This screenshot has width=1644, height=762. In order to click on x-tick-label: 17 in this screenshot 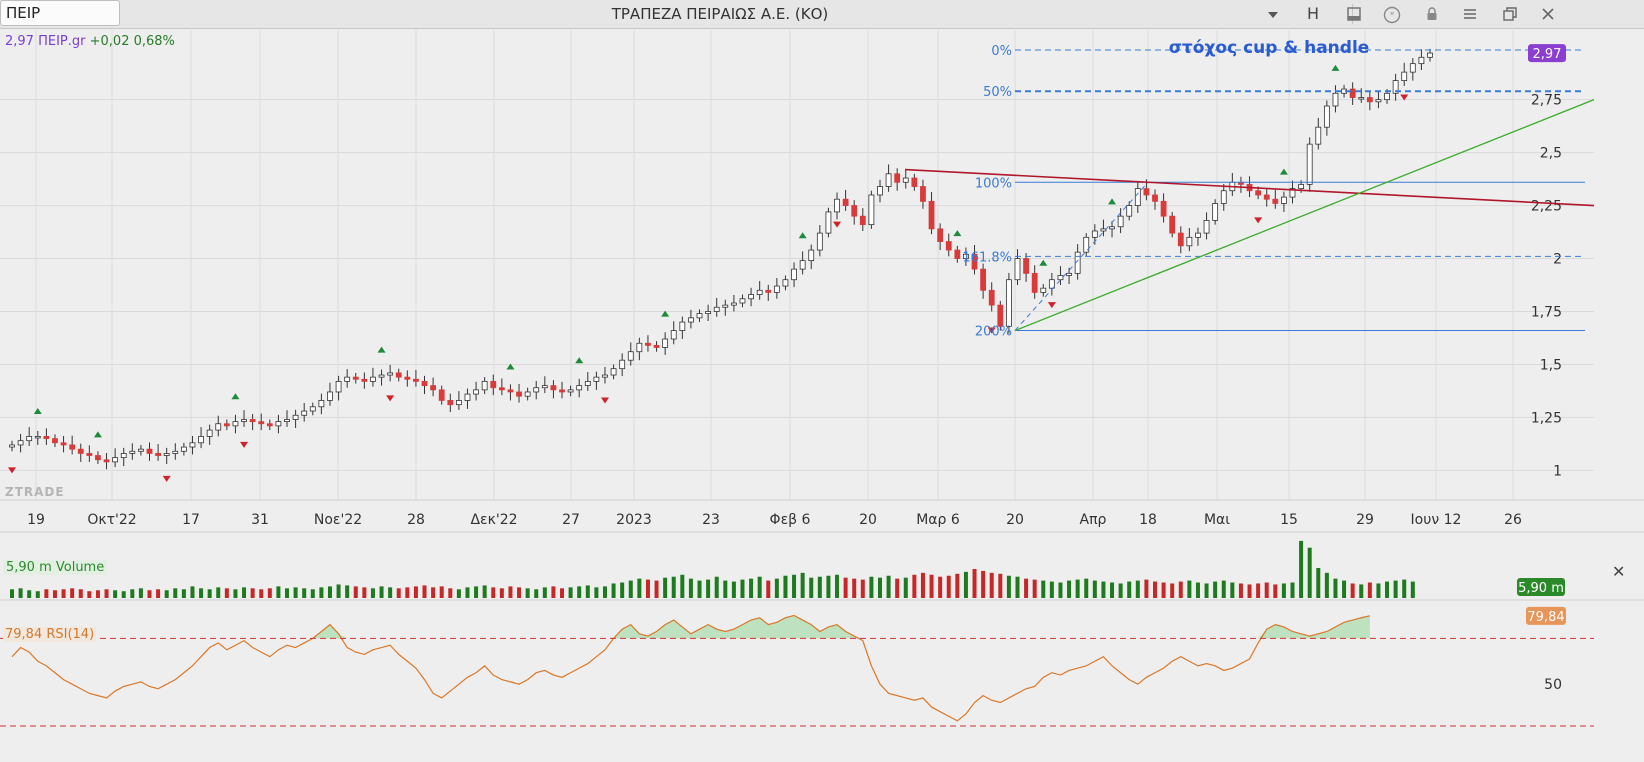, I will do `click(191, 520)`.